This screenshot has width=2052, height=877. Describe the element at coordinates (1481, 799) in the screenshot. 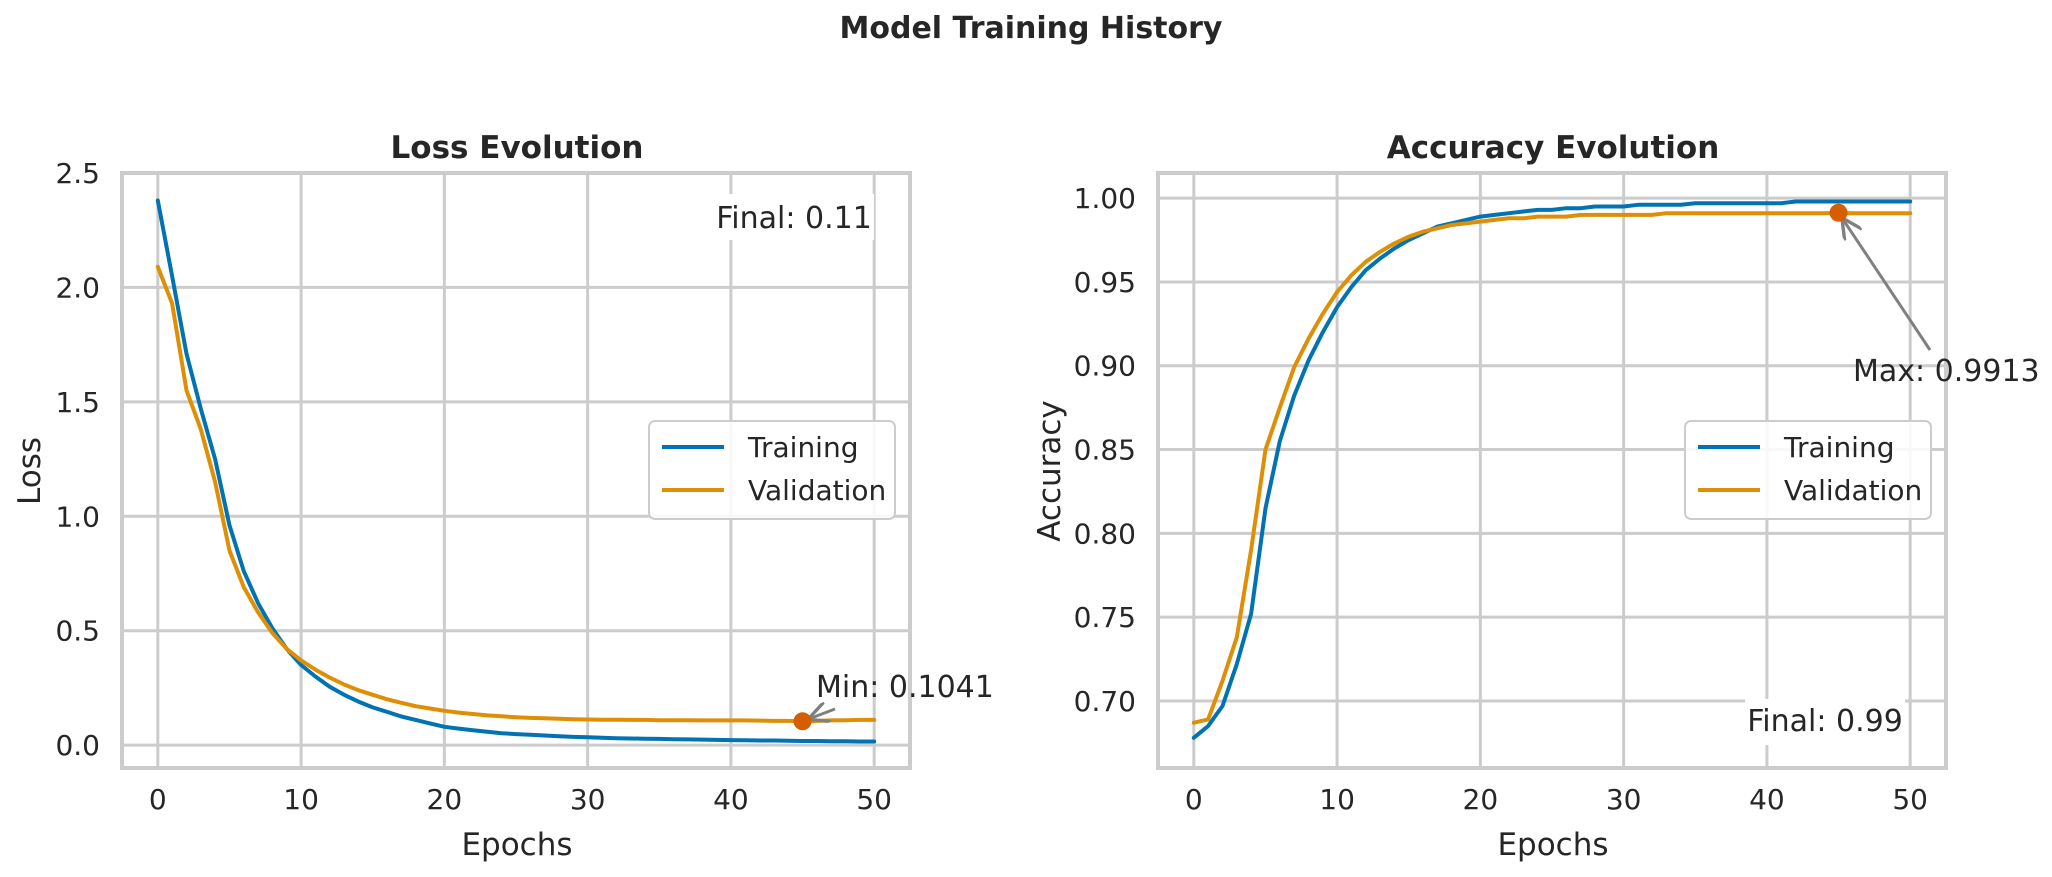

I see `accuracy-x-tick-label: 20` at that location.